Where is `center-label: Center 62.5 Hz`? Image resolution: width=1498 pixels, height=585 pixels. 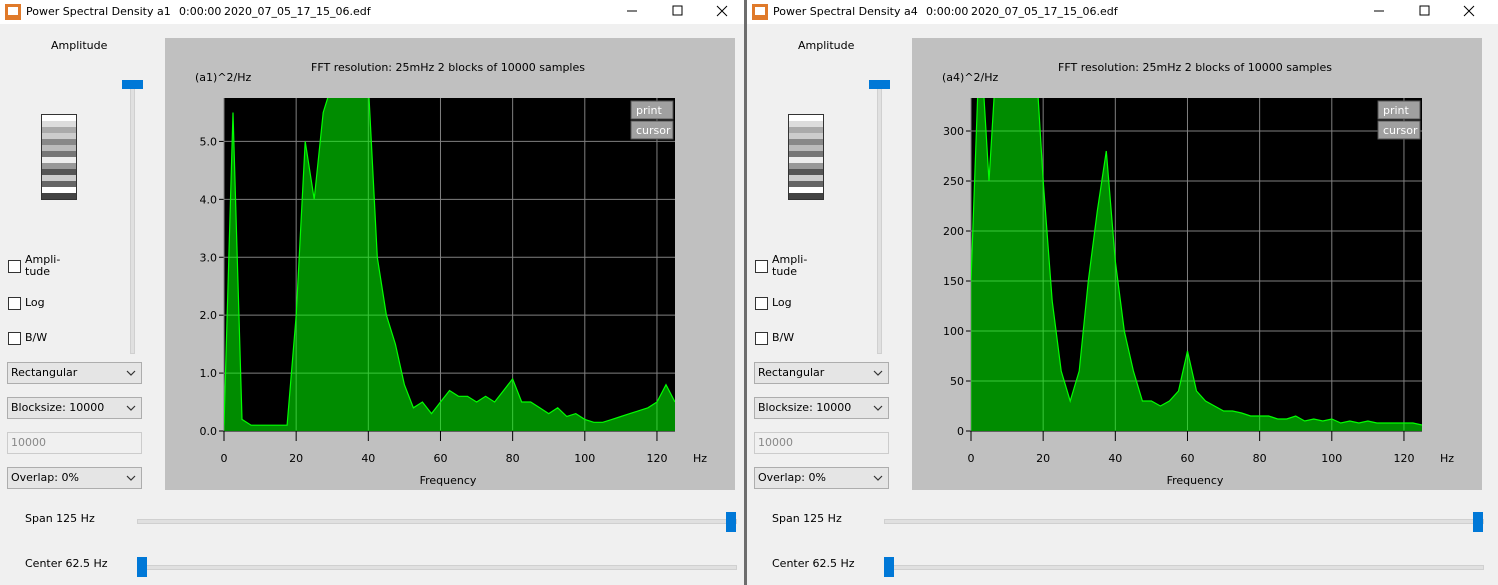 center-label: Center 62.5 Hz is located at coordinates (813, 563).